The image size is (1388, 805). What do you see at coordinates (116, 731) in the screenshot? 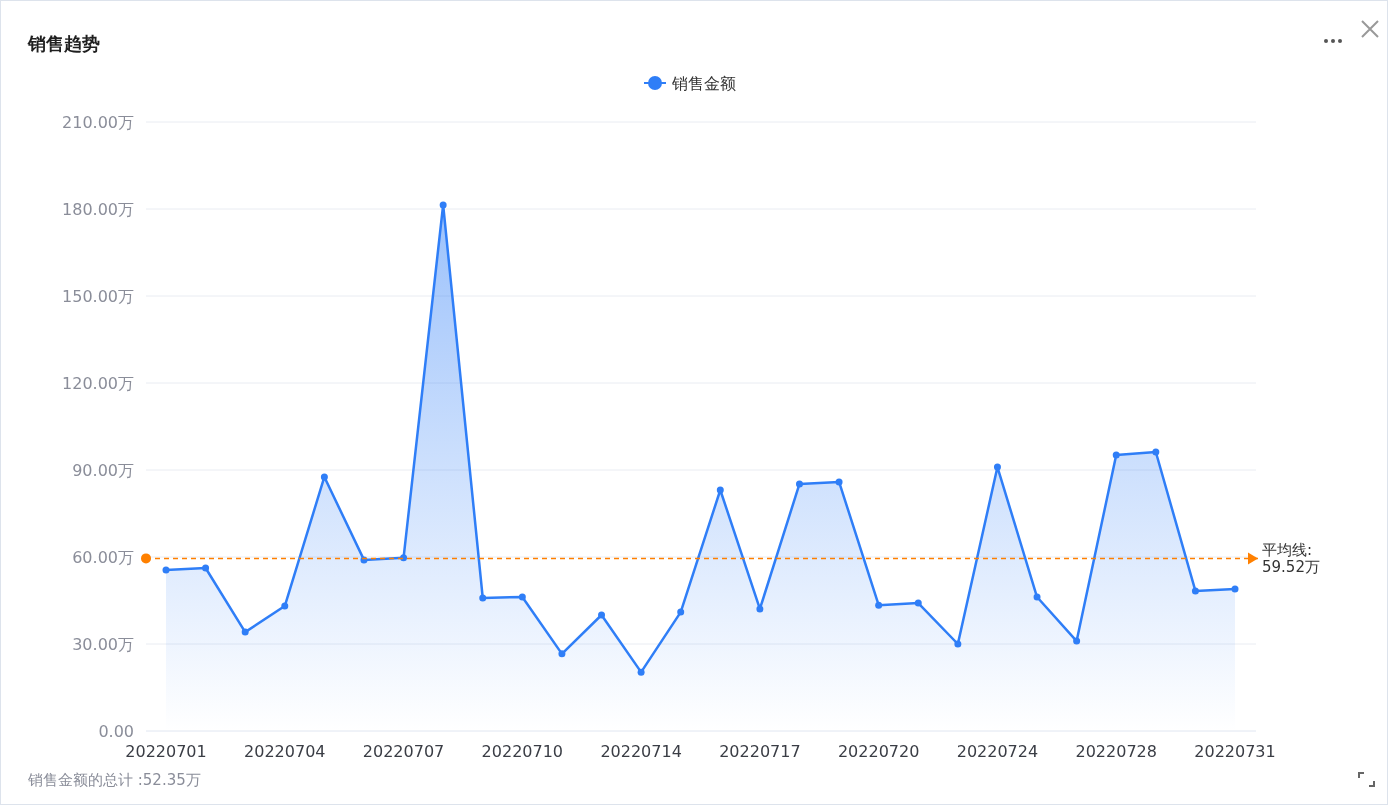
I see `y-tick-label: 0.00` at bounding box center [116, 731].